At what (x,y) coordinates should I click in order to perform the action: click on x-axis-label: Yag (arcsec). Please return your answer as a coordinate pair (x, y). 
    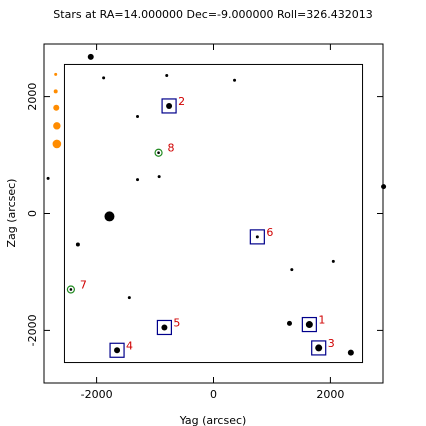
    Looking at the image, I should click on (213, 420).